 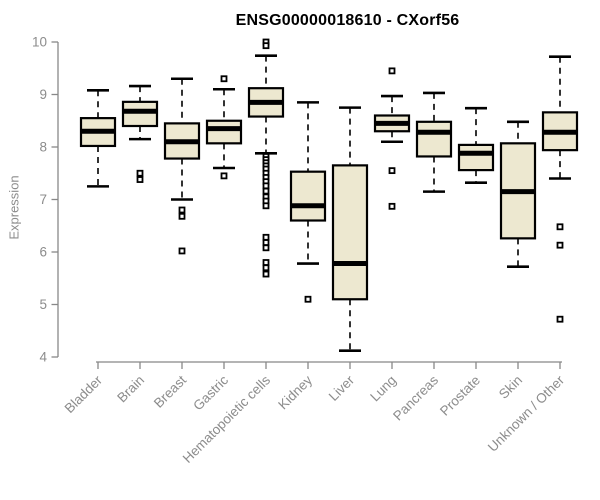 What do you see at coordinates (43, 252) in the screenshot?
I see `y-tick-label: 6` at bounding box center [43, 252].